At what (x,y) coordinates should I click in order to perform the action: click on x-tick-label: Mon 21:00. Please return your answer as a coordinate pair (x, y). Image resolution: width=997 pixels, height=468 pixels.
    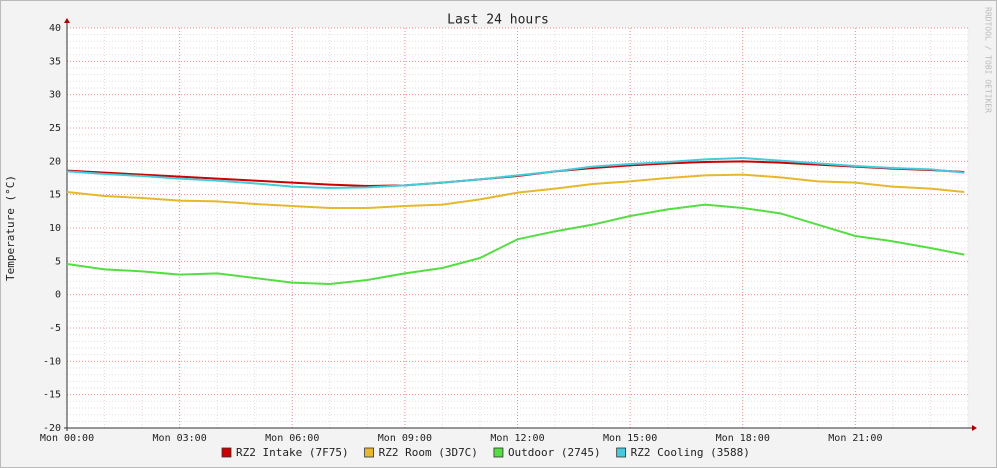
    Looking at the image, I should click on (855, 438).